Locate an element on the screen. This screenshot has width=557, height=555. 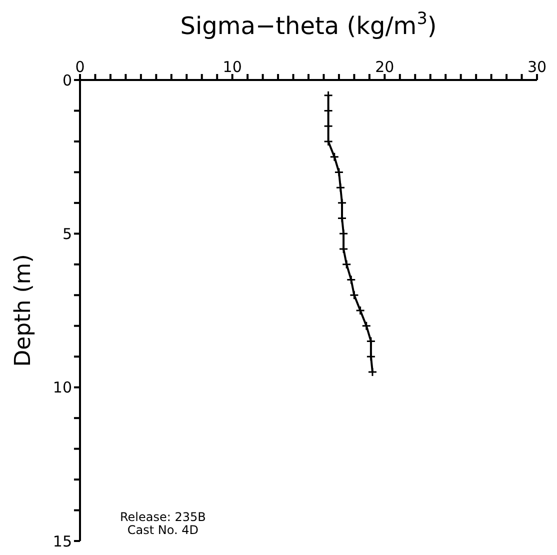
y-axis-title: Depth (m) is located at coordinates (23, 310).